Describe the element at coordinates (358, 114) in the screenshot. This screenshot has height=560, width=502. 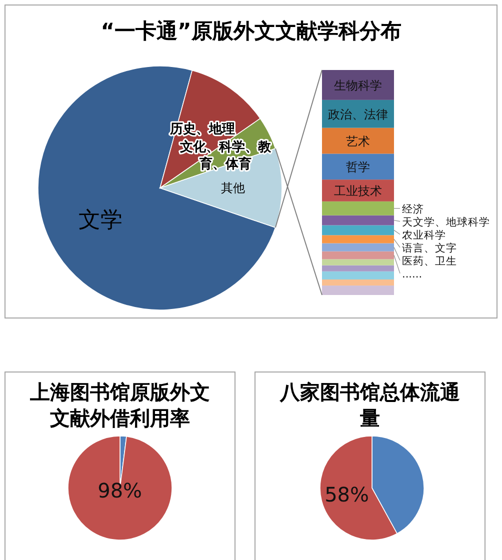
I see `series-label: 政治、法律` at that location.